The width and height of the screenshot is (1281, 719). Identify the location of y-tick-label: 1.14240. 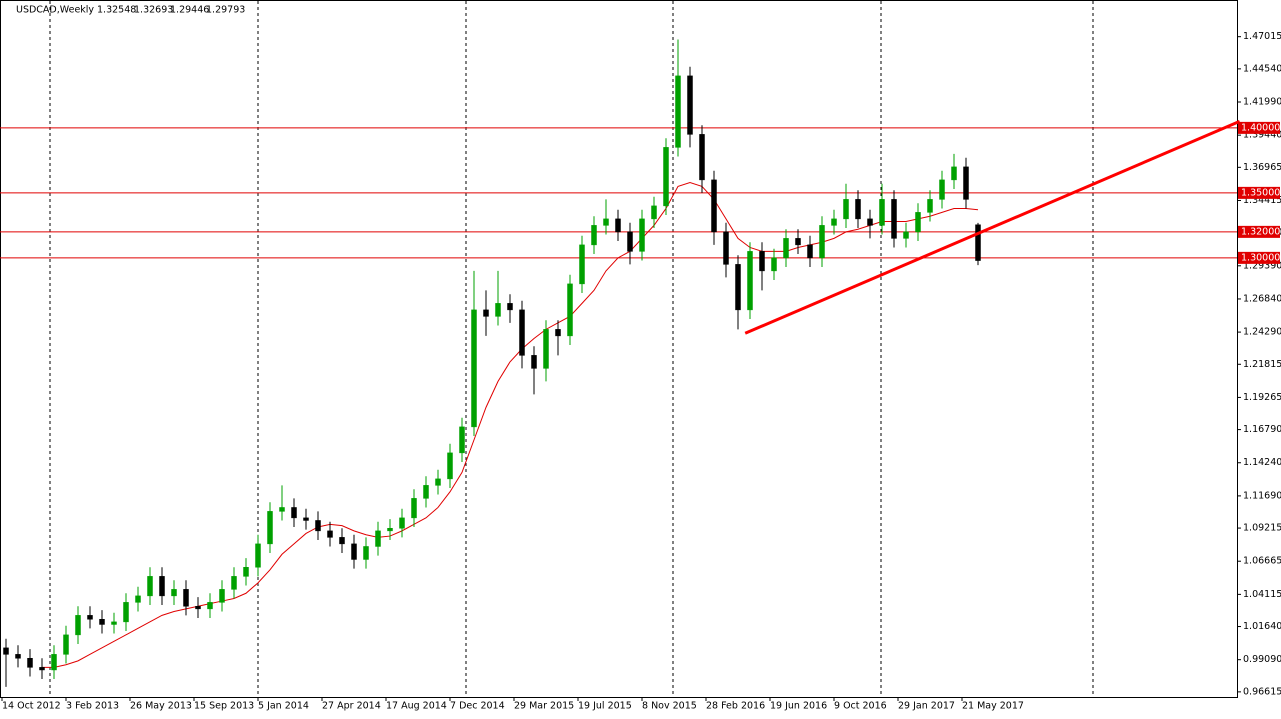
(1262, 462).